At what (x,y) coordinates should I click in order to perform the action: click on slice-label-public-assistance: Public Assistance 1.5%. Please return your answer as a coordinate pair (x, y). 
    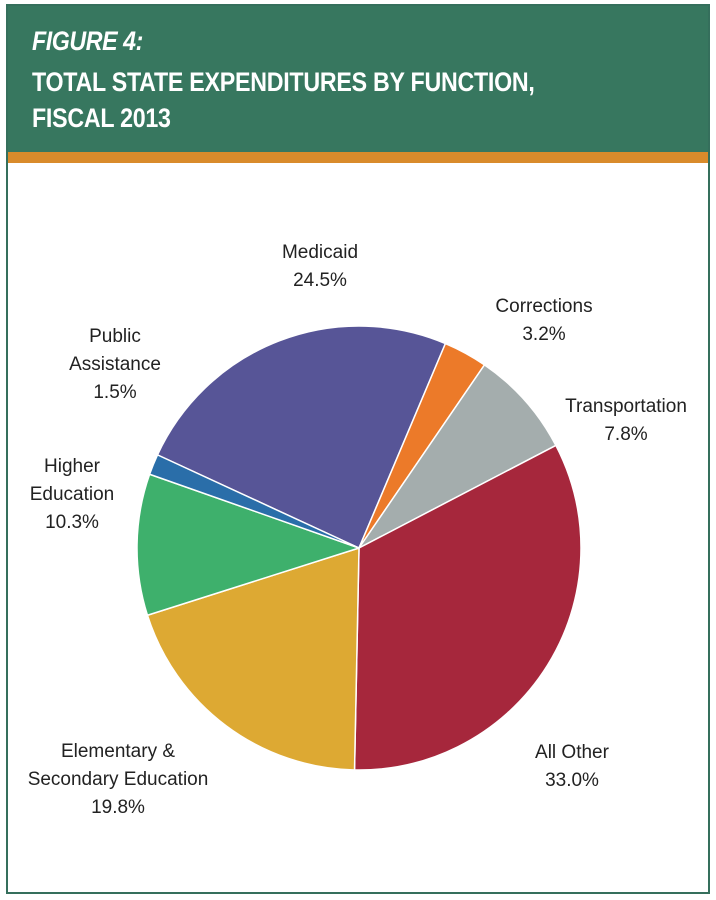
    Looking at the image, I should click on (115, 364).